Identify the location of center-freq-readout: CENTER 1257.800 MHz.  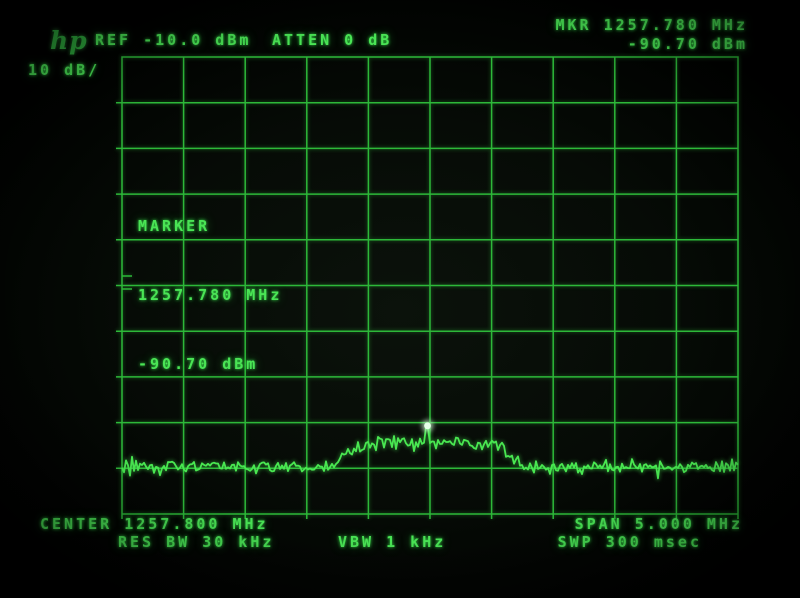
(154, 524).